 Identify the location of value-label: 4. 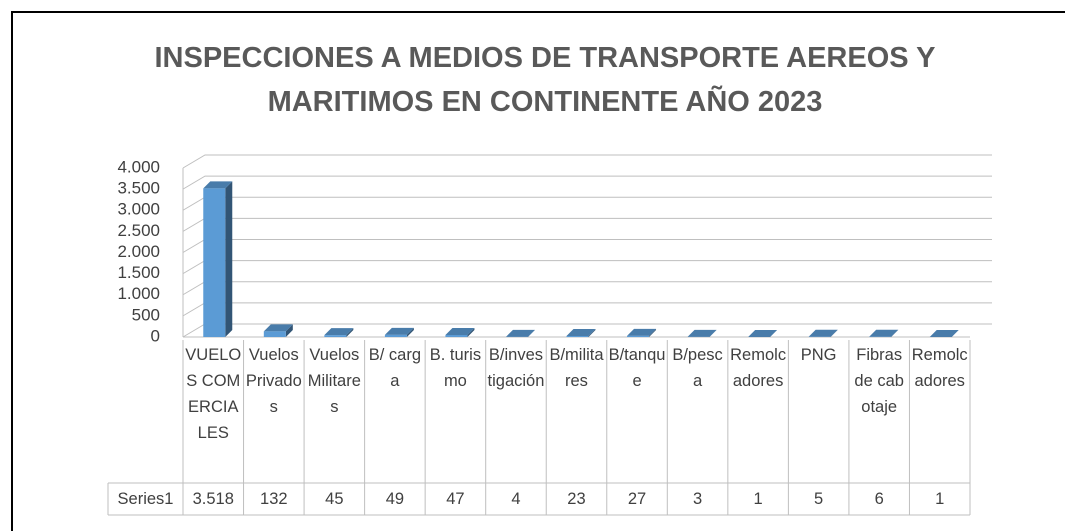
(516, 499).